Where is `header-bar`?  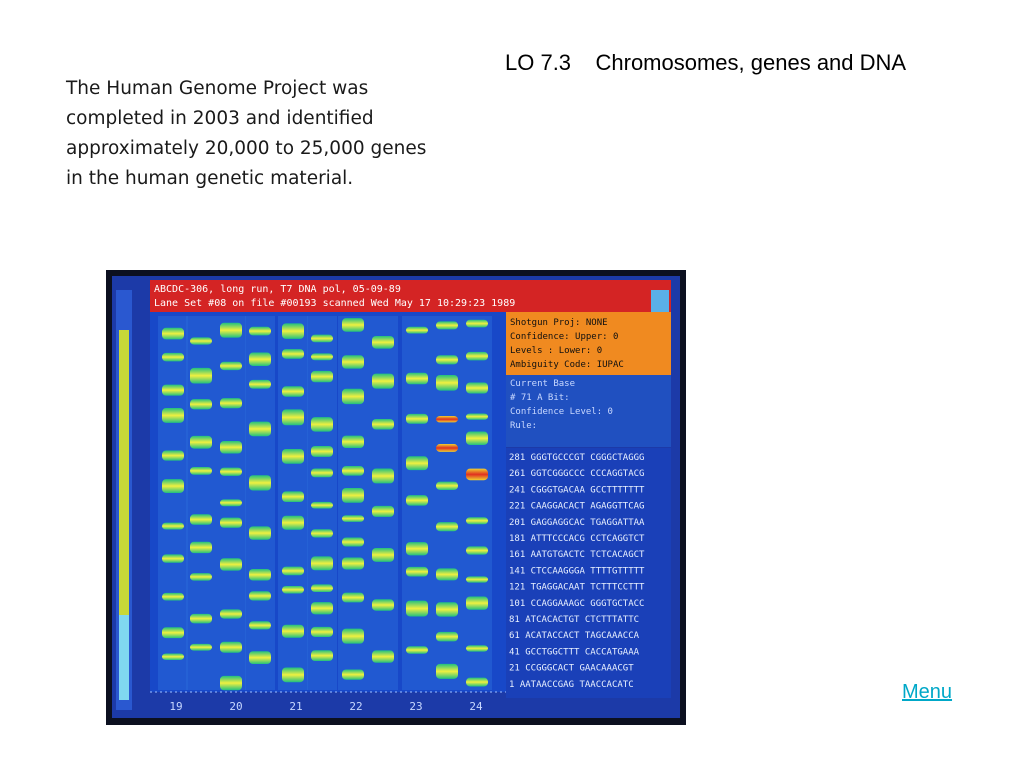
header-bar is located at coordinates (410, 296).